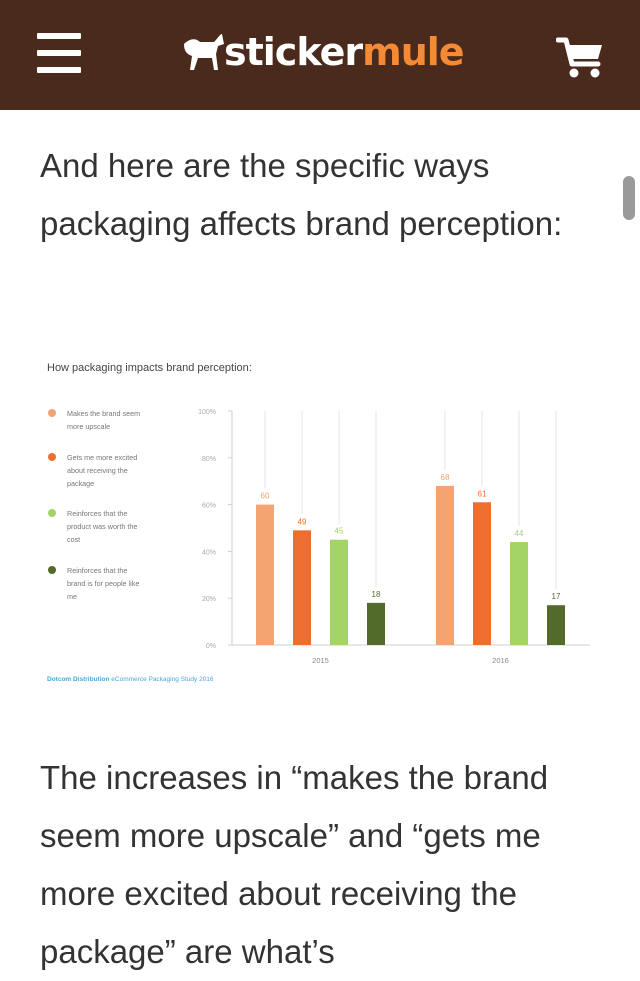 Image resolution: width=640 pixels, height=981 pixels. Describe the element at coordinates (320, 660) in the screenshot. I see `x-tick-label: 2015` at that location.